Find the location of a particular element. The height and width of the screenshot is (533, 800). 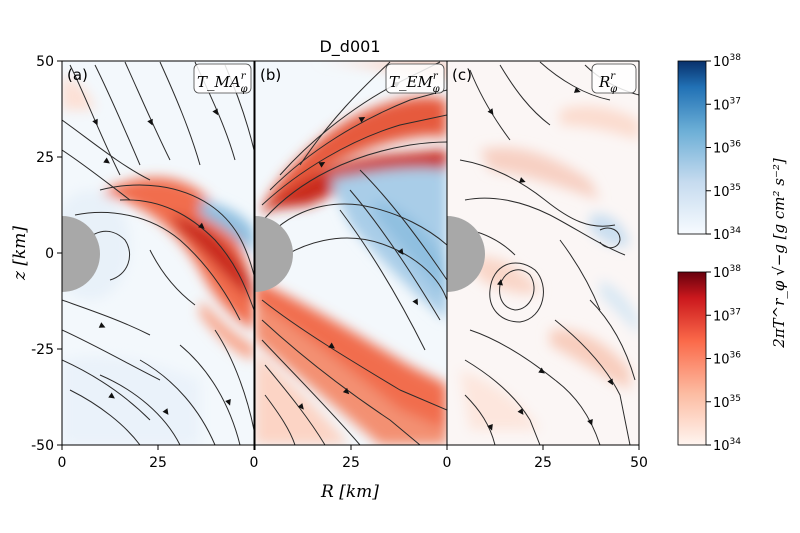

y-tick-label: 25 is located at coordinates (45, 158).